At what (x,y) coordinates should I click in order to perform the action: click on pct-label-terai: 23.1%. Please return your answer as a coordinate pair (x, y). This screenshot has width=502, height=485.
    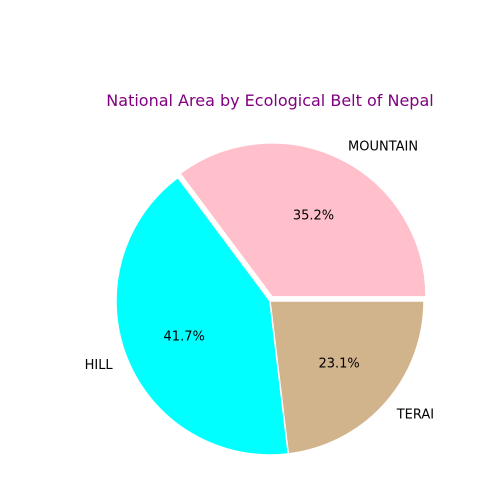
    Looking at the image, I should click on (338, 363).